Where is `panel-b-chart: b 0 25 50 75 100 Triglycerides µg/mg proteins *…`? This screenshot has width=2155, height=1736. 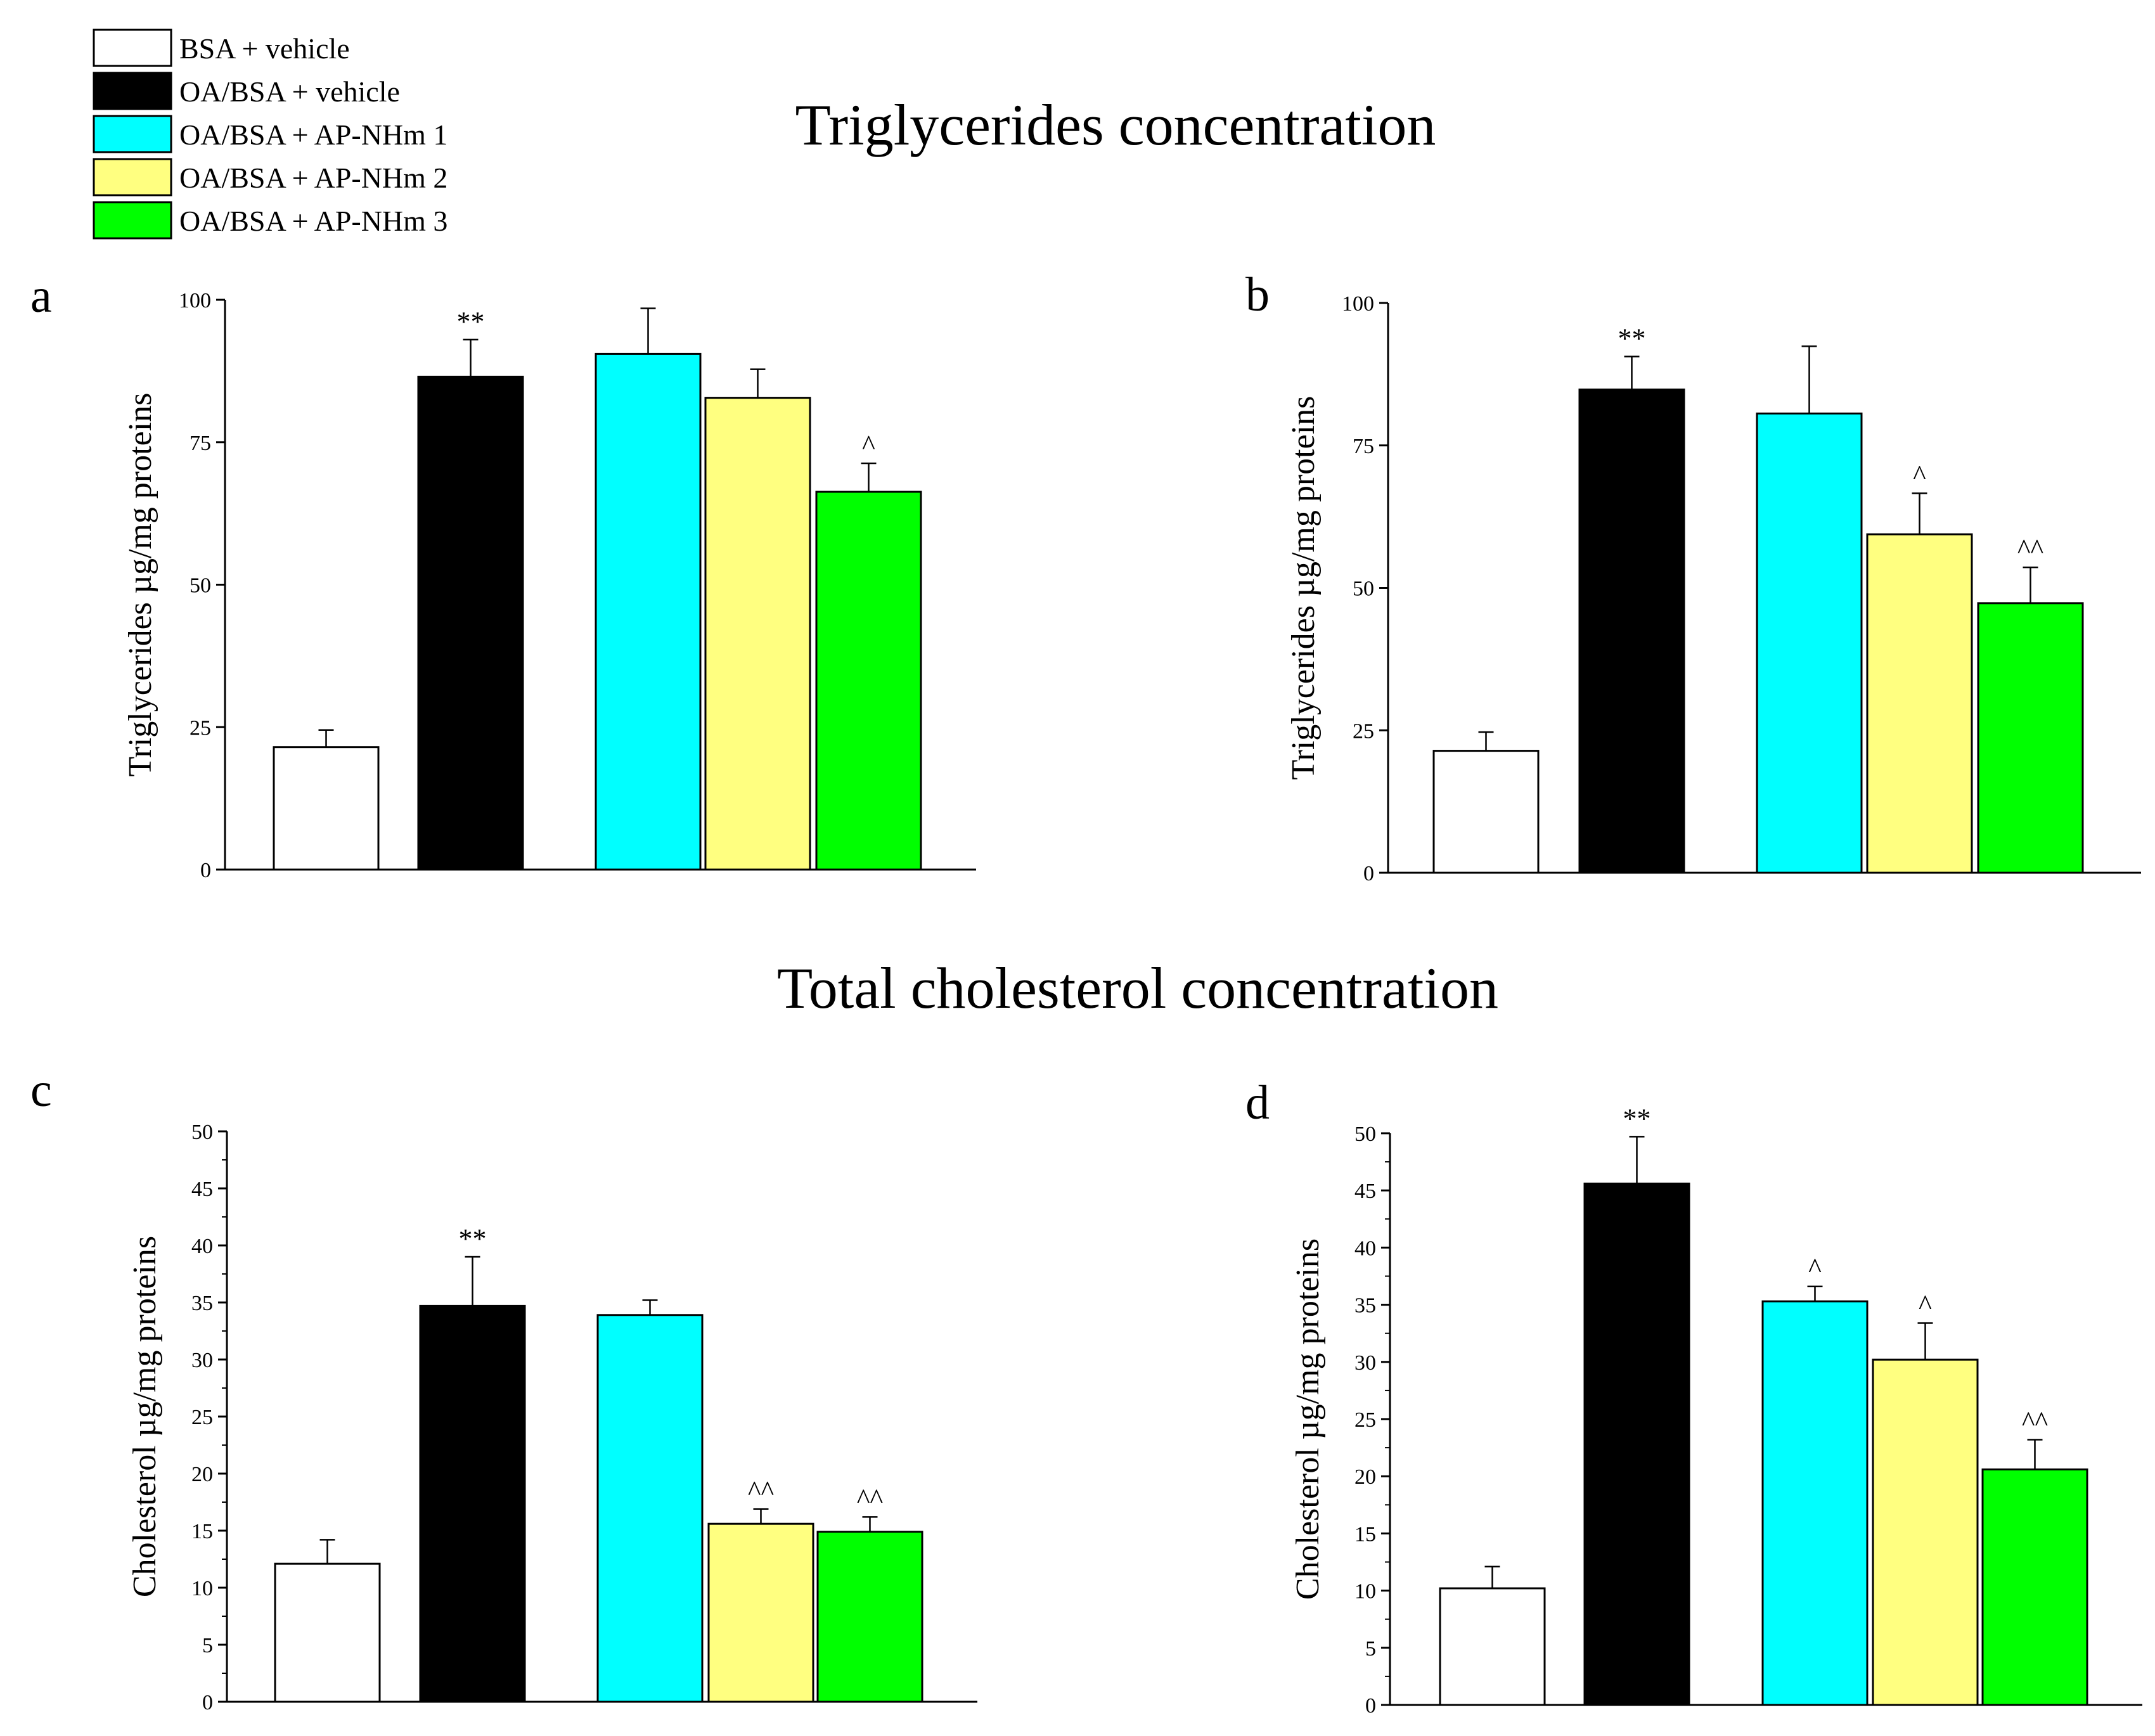
panel-b-chart: b 0 25 50 75 100 Triglycerides µg/mg proteins *… is located at coordinates (1693, 576).